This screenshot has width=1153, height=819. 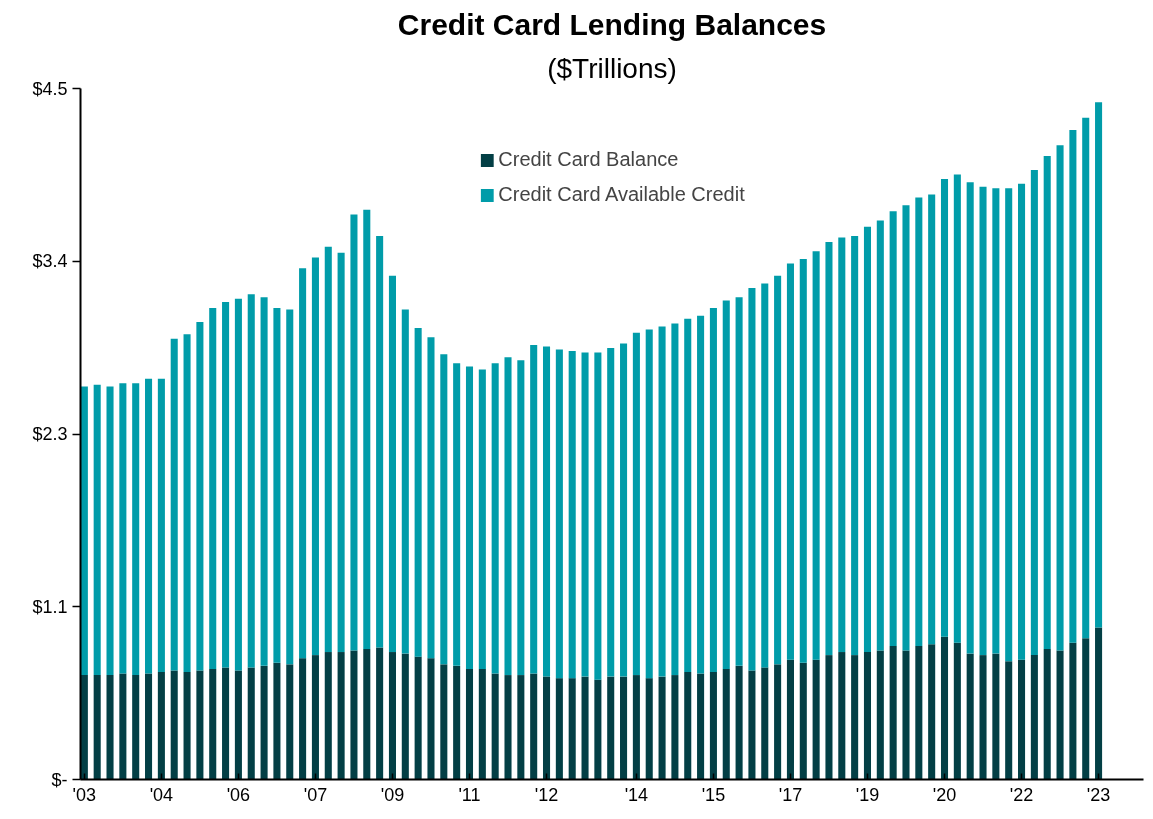 What do you see at coordinates (469, 794) in the screenshot?
I see `x-tick-label: '11` at bounding box center [469, 794].